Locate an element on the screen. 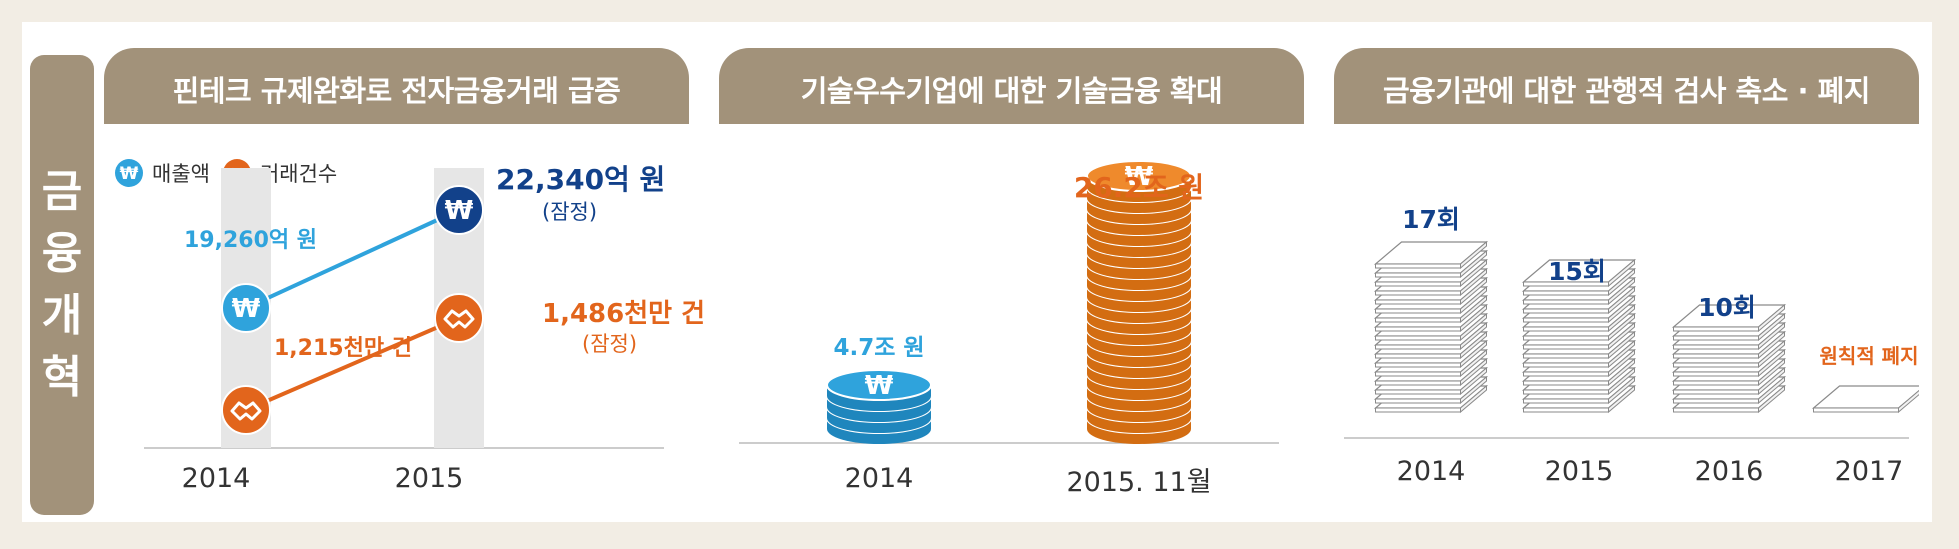 This screenshot has height=549, width=1959. x-tick-2017: 2017 is located at coordinates (1869, 471).